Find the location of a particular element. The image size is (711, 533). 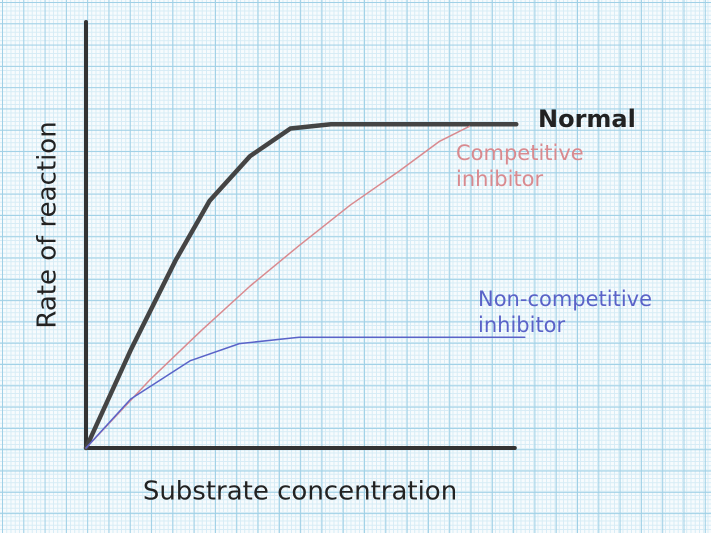

y-axis-label: Rate of reaction is located at coordinates (48, 224).